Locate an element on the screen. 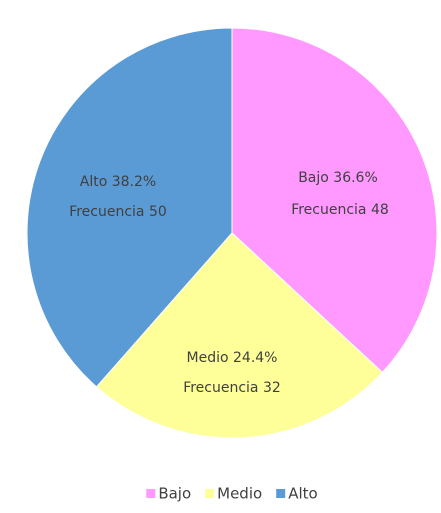  category-name: Alto is located at coordinates (94, 182).